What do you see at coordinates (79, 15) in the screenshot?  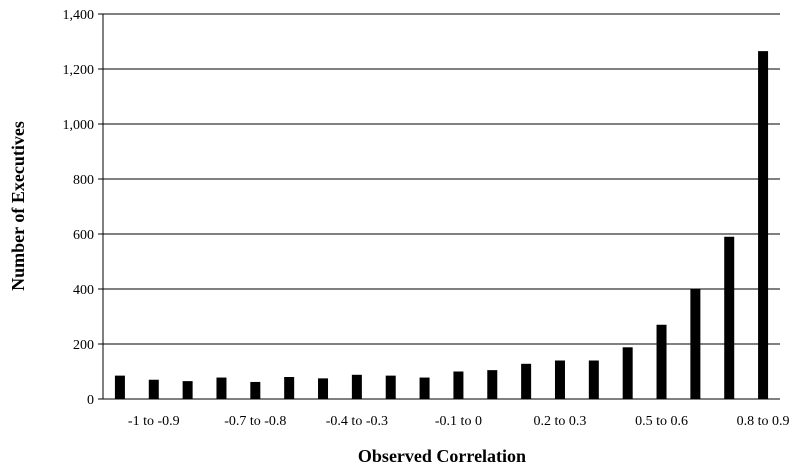 I see `y-tick-label: 1,400` at bounding box center [79, 15].